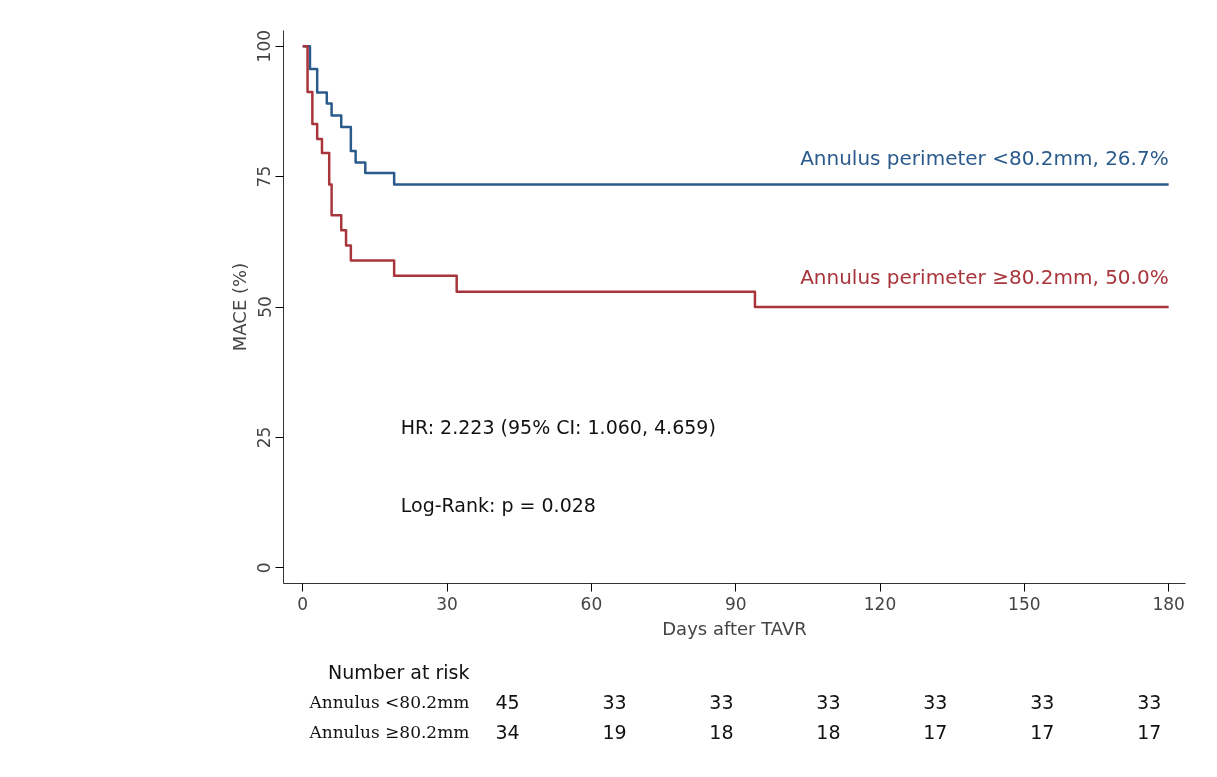  What do you see at coordinates (239, 307) in the screenshot?
I see `y-axis-title: MACE (%)` at bounding box center [239, 307].